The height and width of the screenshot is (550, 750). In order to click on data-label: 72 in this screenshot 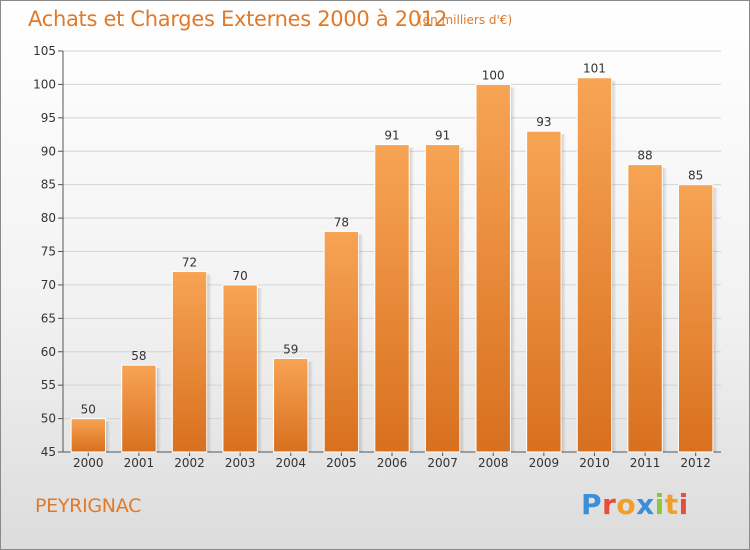, I will do `click(189, 263)`.